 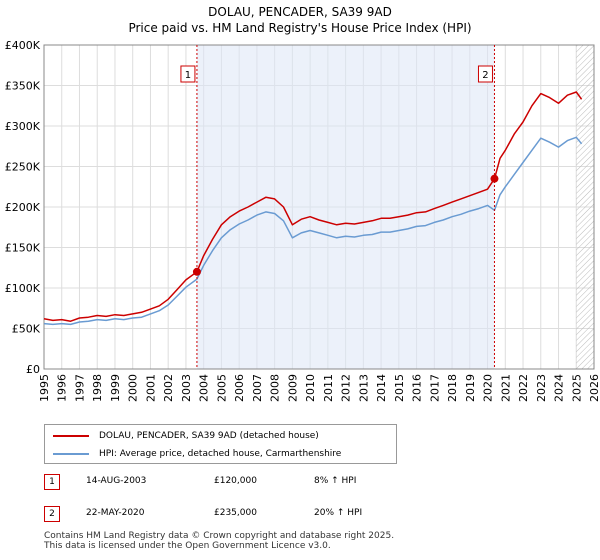 I want to click on x-tick-label: 1998, so click(x=97, y=388).